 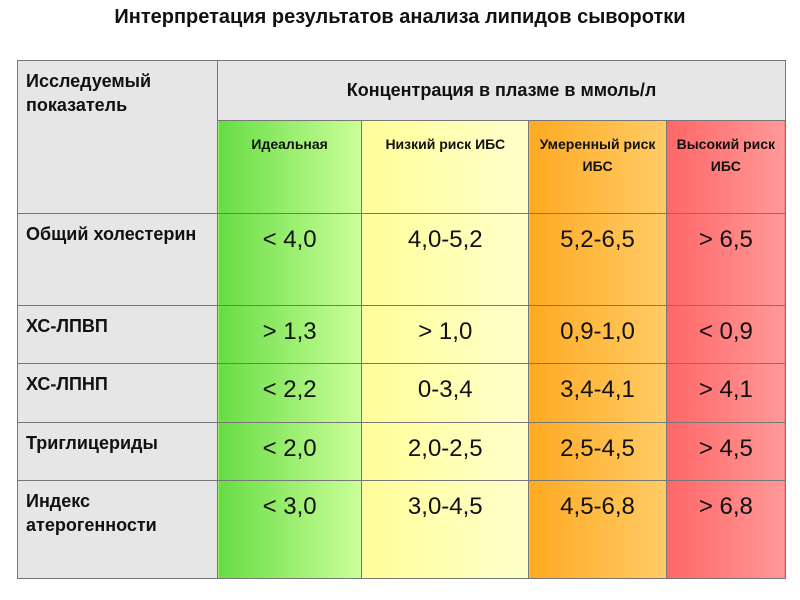 What do you see at coordinates (445, 259) in the screenshot?
I see `cell-value: 4,0-5,2` at bounding box center [445, 259].